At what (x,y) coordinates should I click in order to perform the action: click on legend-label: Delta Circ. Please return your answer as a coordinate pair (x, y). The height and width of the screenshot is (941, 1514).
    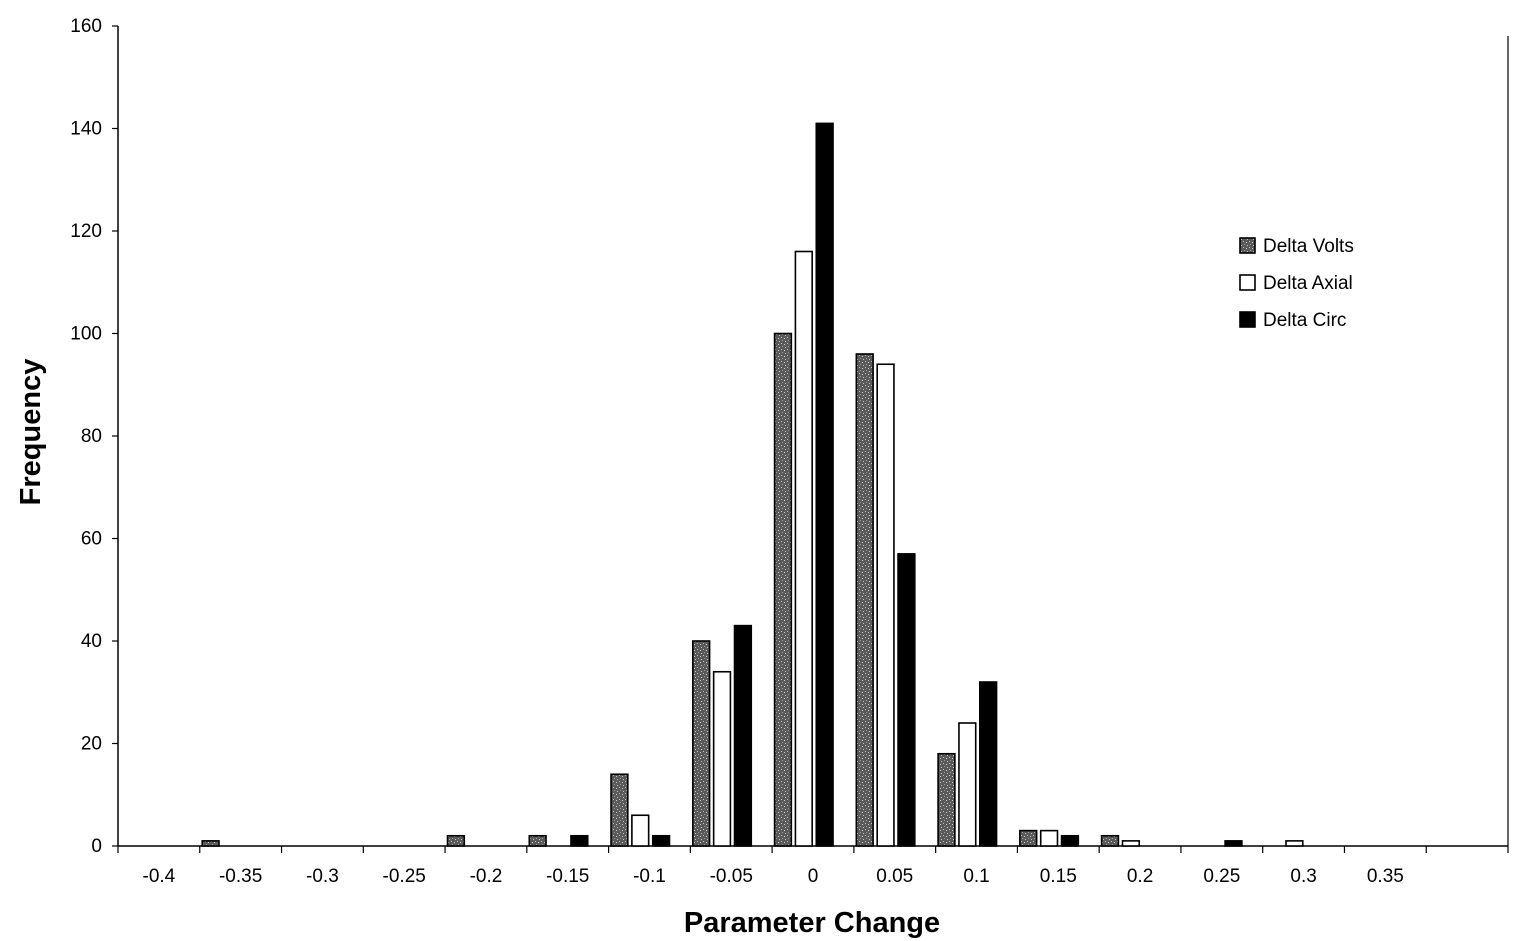
    Looking at the image, I should click on (1304, 320).